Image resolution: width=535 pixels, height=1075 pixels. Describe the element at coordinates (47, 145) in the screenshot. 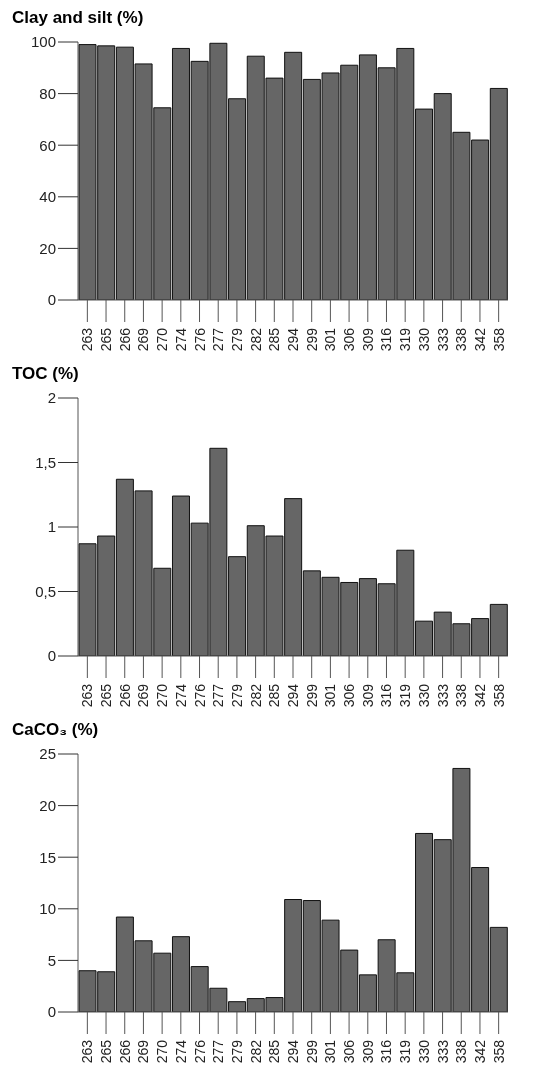

I see `y-tick-label: 60` at that location.